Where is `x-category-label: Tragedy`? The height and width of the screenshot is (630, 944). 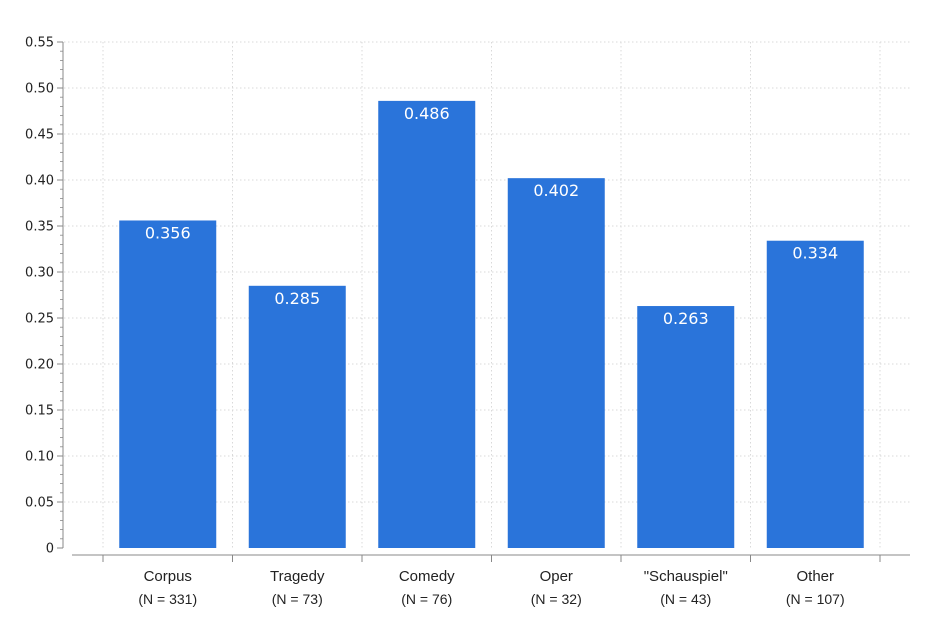 x-category-label: Tragedy is located at coordinates (297, 576).